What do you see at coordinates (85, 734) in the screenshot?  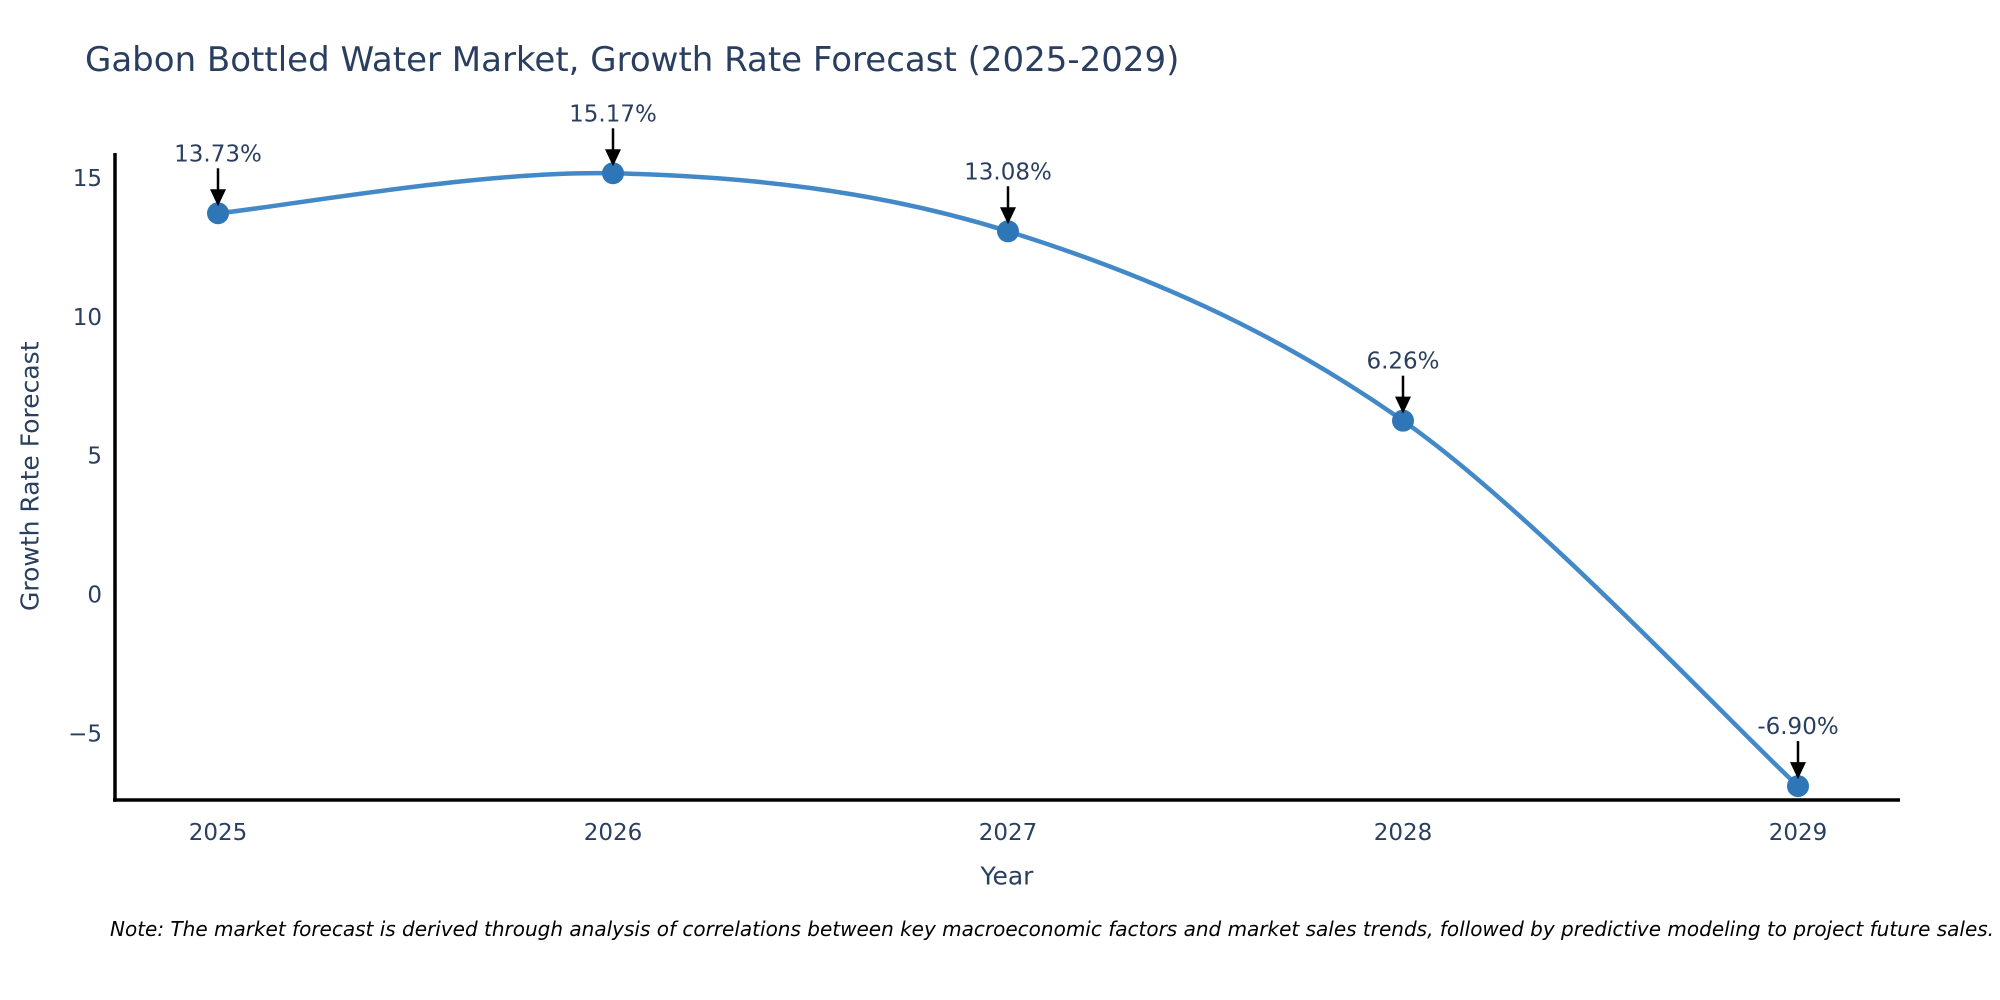 I see `y-tick-label: −5` at bounding box center [85, 734].